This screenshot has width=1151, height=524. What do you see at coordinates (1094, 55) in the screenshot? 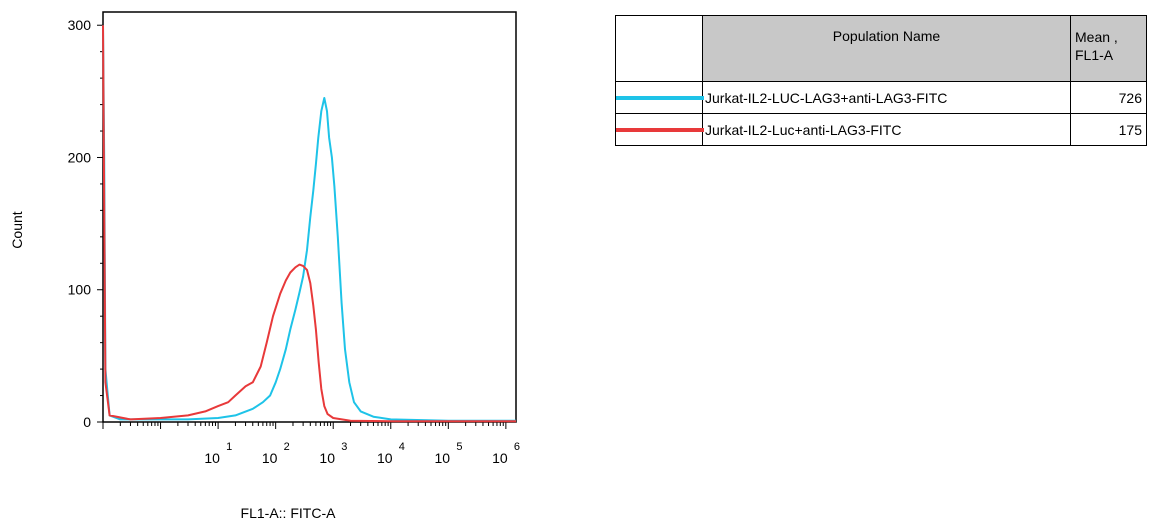
I see `mean-header-line2: FL1-A` at bounding box center [1094, 55].